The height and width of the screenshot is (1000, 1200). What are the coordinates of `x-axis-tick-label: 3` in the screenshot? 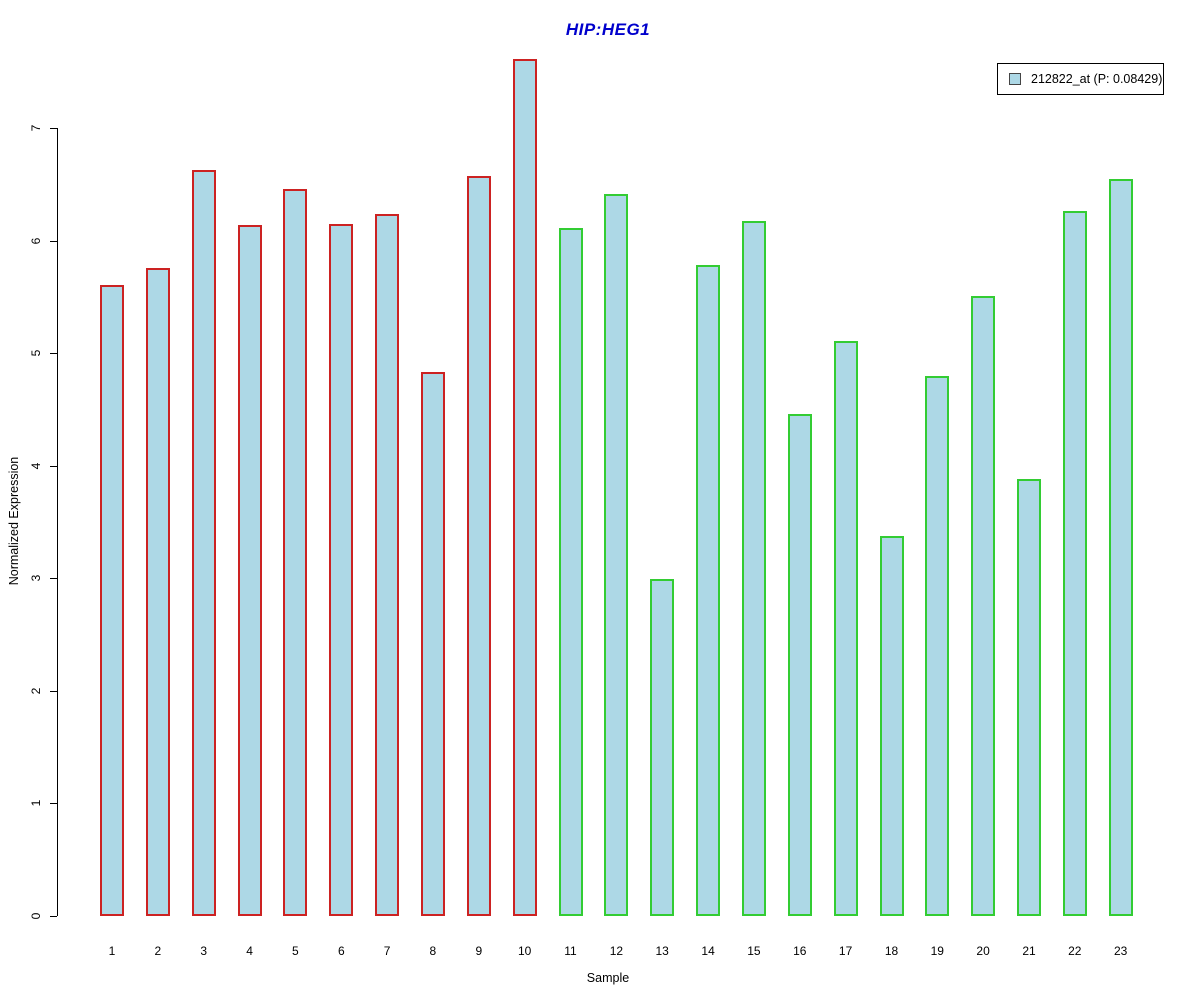 It's located at (204, 951).